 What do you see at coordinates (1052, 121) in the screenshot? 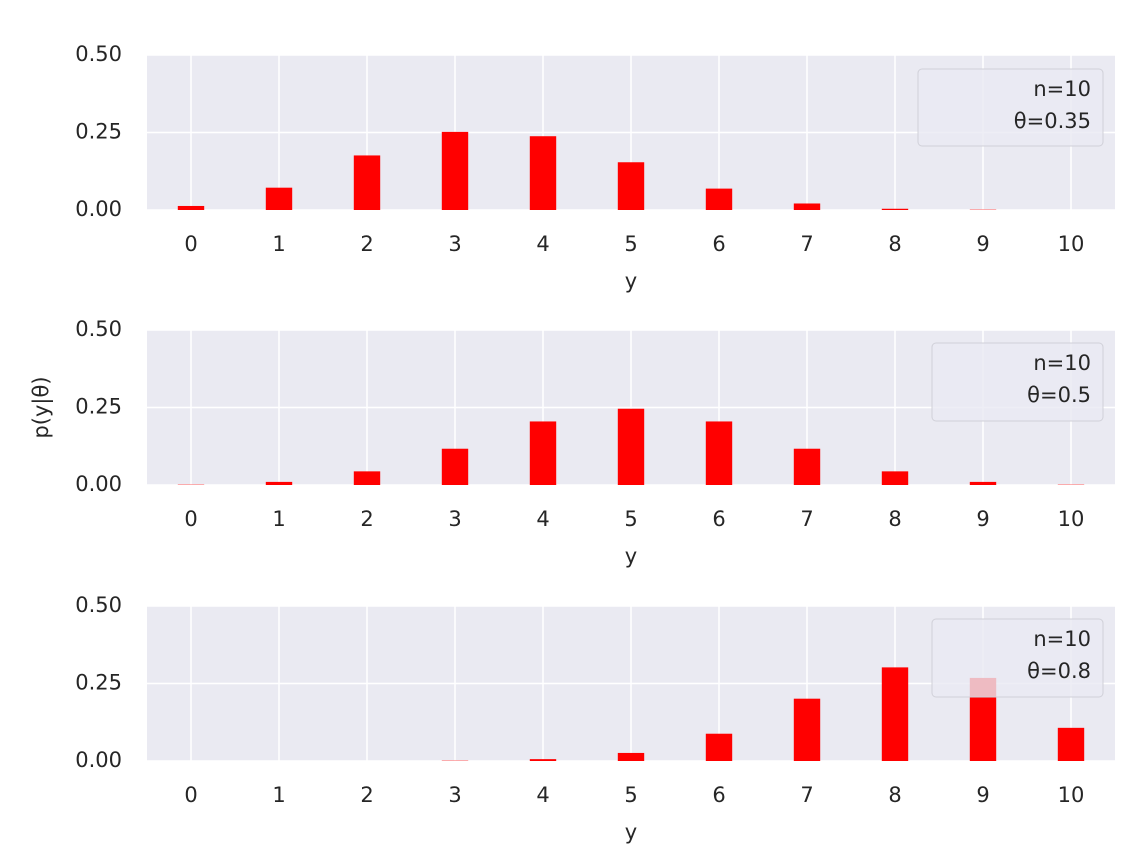
I see `legend-entry: θ=0.35` at bounding box center [1052, 121].